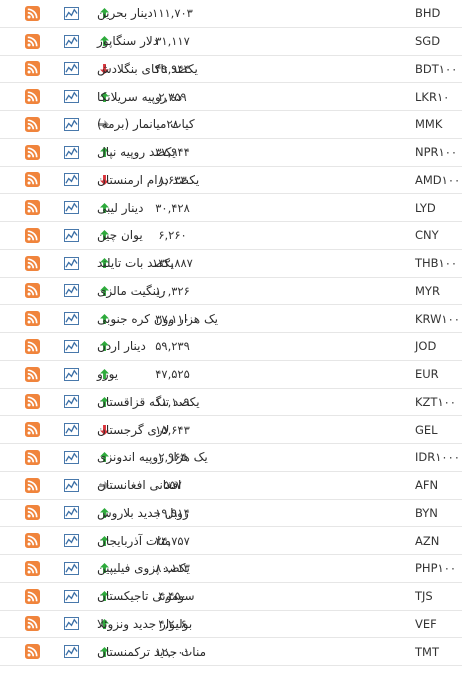 The height and width of the screenshot is (679, 462). What do you see at coordinates (231, 541) in the screenshot?
I see `table-row: ۲۴,۷۵۷ منات آذربایجان AZN` at bounding box center [231, 541].